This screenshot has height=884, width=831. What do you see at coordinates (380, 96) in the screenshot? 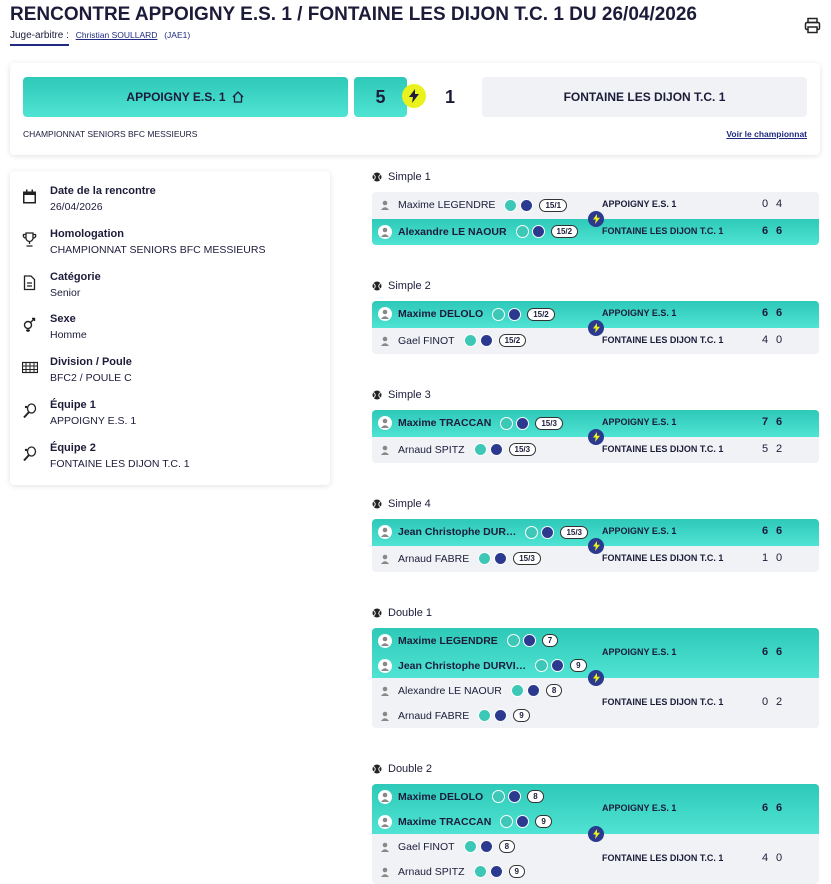
I see `home-score: 5` at bounding box center [380, 96].